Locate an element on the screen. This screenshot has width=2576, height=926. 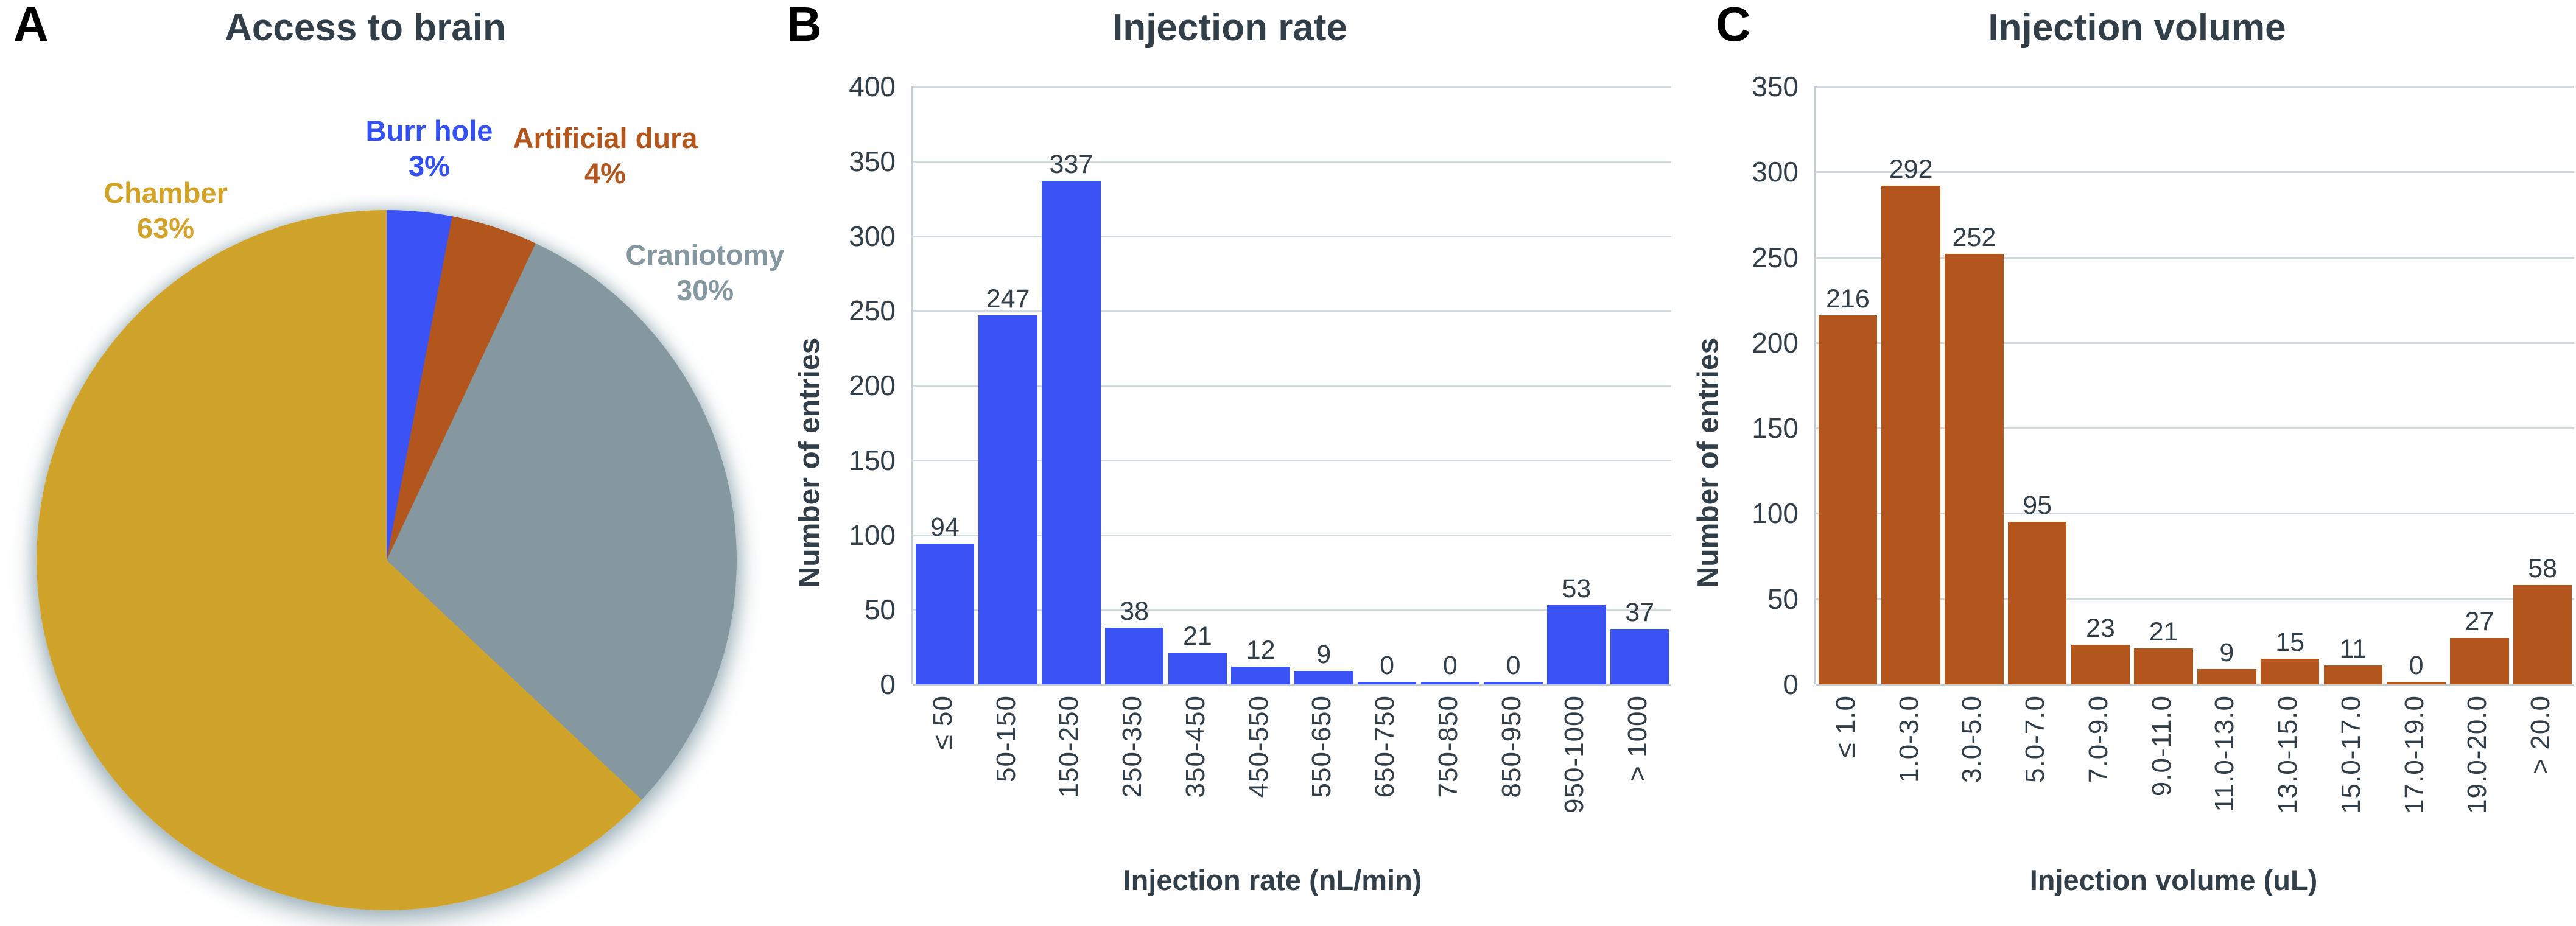
x-tick-label: ≤ 50 is located at coordinates (942, 722).